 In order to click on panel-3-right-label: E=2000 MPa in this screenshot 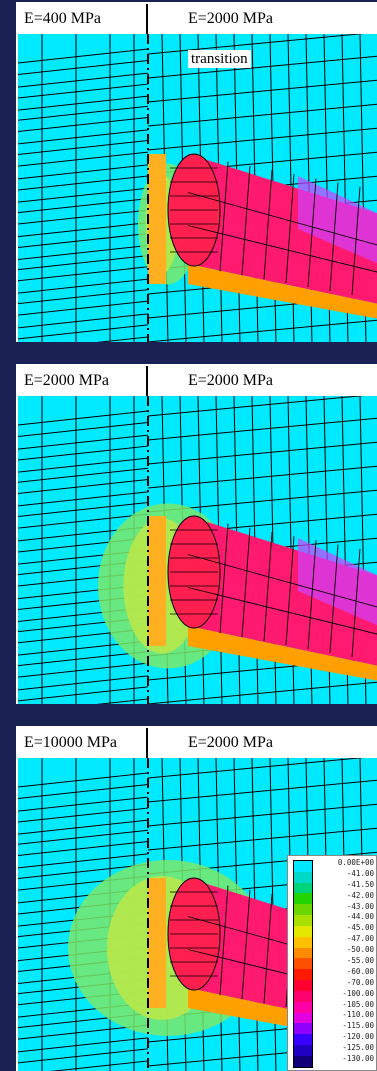, I will do `click(231, 742)`.